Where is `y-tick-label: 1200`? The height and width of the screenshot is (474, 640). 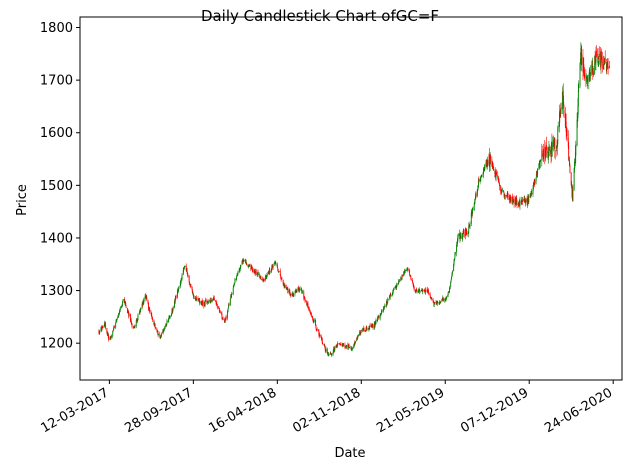 y-tick-label: 1200 is located at coordinates (56, 344).